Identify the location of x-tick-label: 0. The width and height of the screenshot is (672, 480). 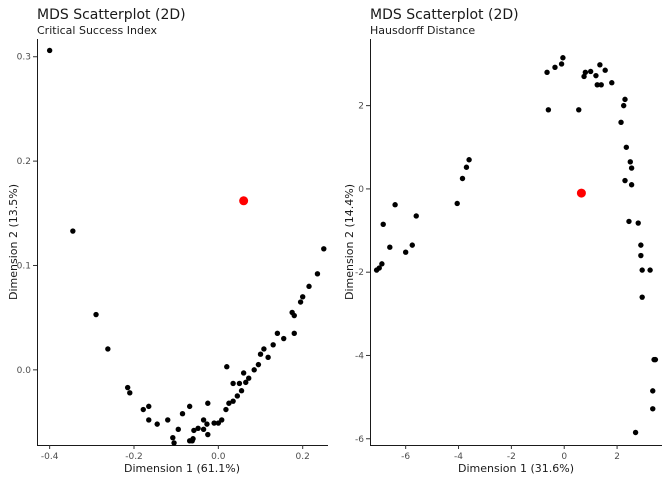
(564, 457).